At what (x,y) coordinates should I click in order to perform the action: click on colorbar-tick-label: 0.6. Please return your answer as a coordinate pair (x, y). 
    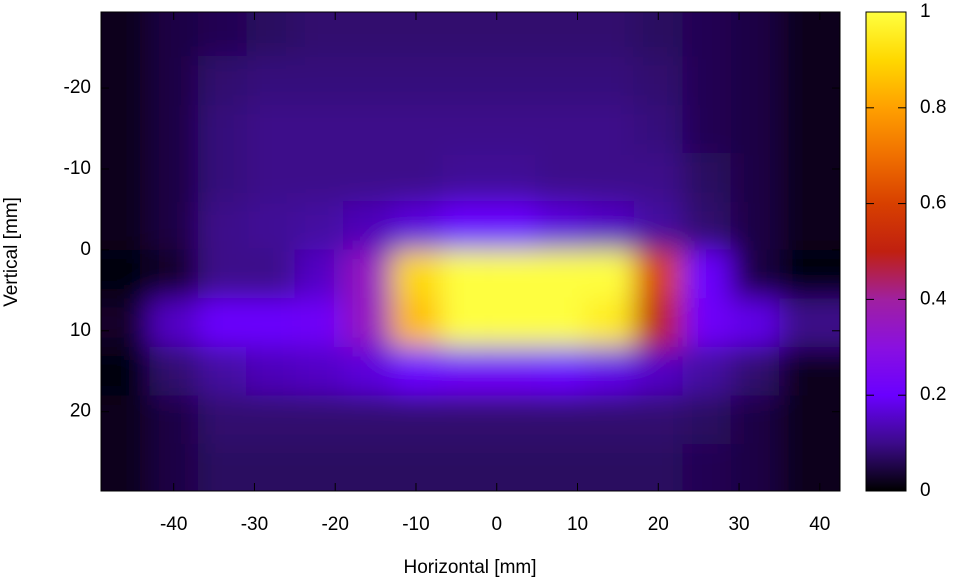
    Looking at the image, I should click on (933, 203).